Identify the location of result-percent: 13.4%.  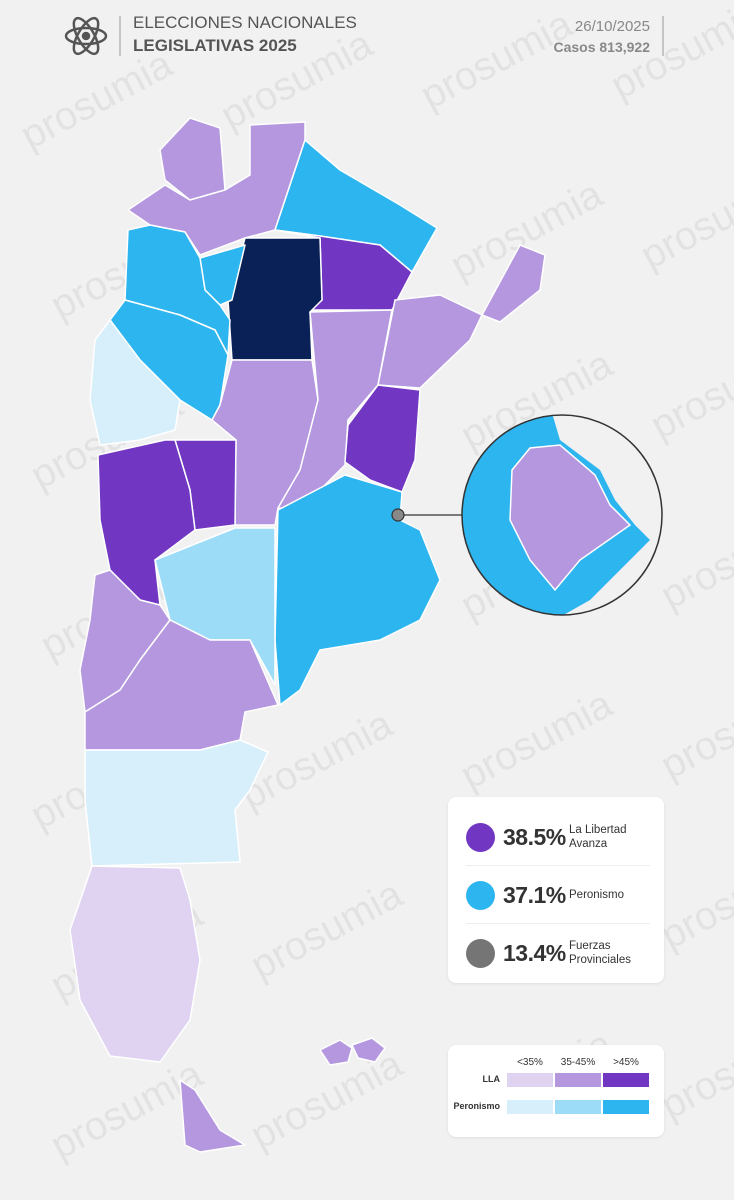
(534, 952).